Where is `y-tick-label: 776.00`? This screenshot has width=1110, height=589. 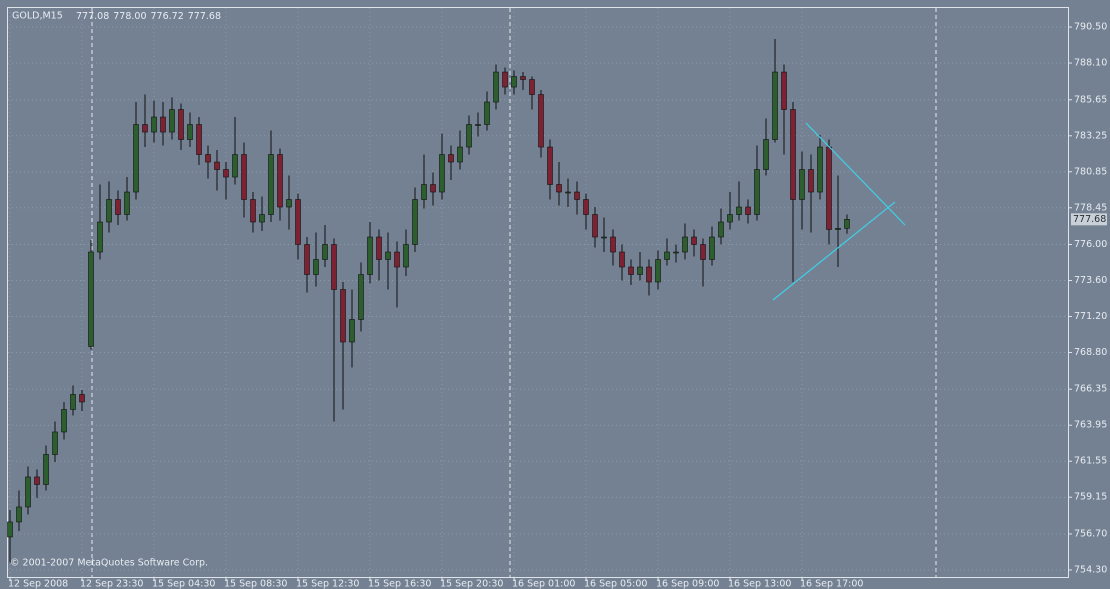 y-tick-label: 776.00 is located at coordinates (1090, 244).